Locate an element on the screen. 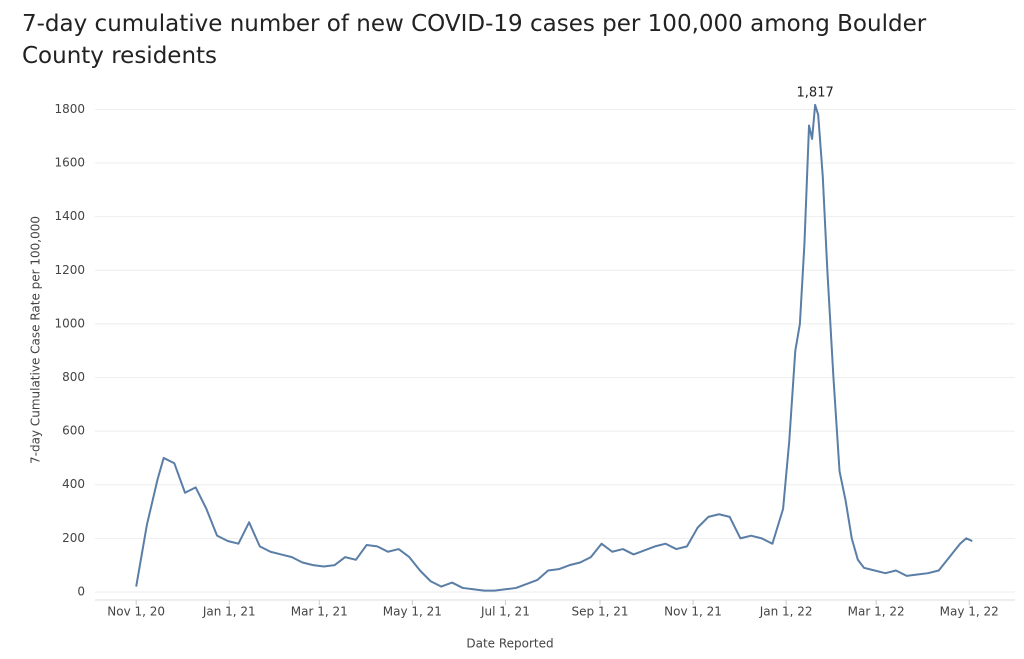  x-tick-label: Nov 1, 20 is located at coordinates (136, 612).